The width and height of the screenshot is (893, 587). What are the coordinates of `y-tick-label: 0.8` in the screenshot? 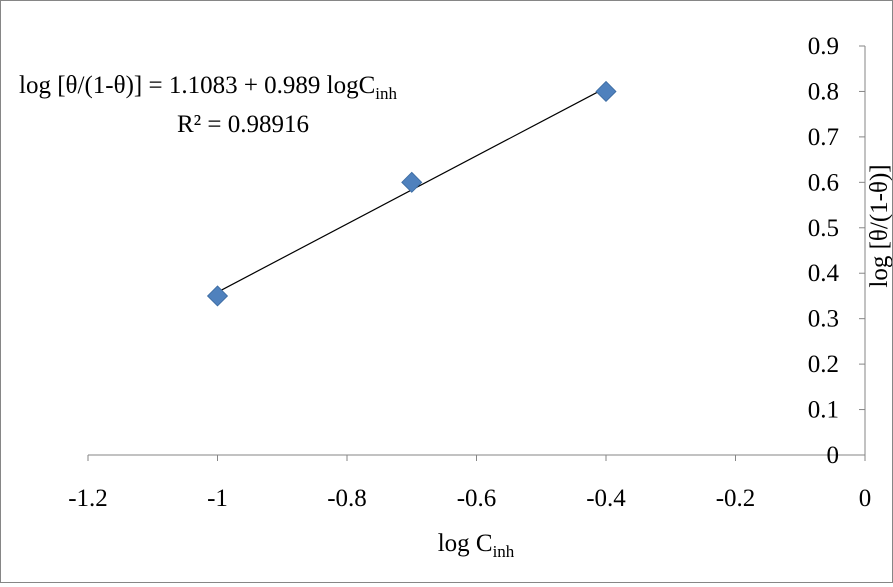 It's located at (823, 91).